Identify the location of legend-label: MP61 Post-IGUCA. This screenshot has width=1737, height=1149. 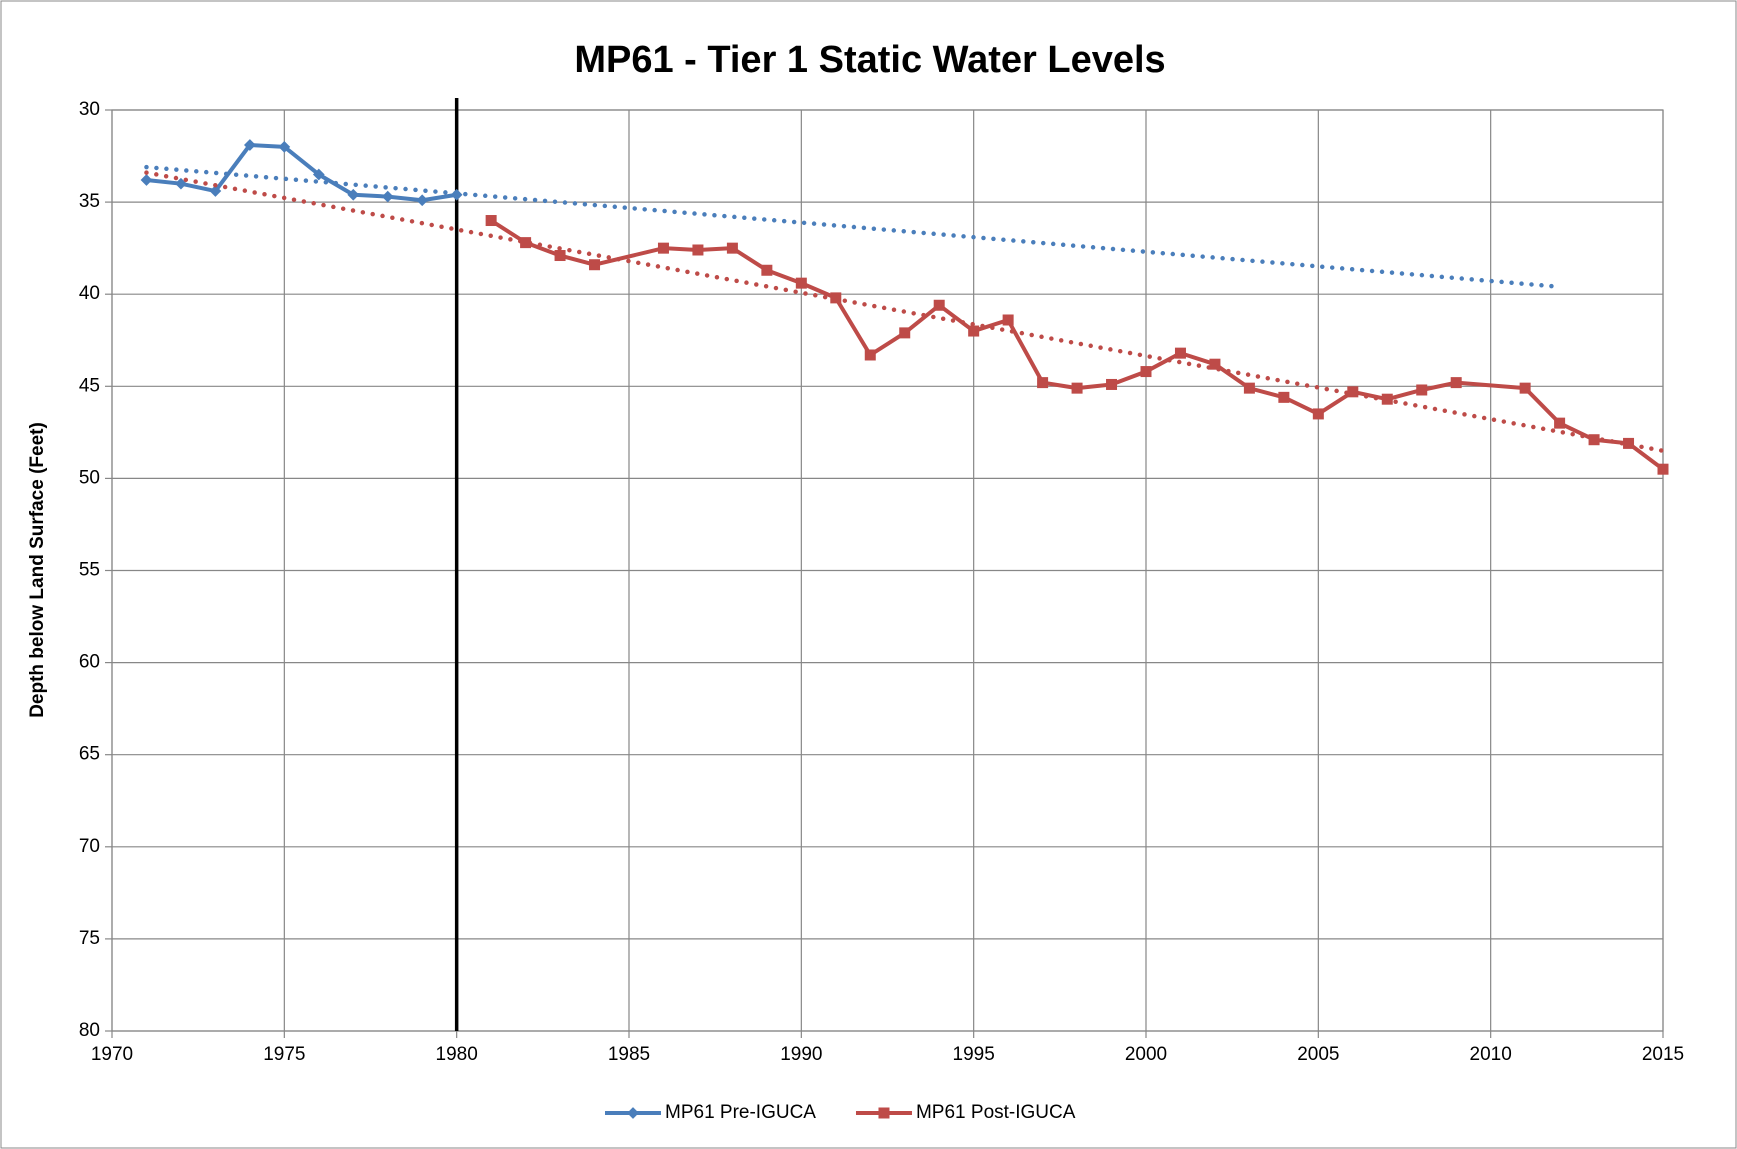
(996, 1112).